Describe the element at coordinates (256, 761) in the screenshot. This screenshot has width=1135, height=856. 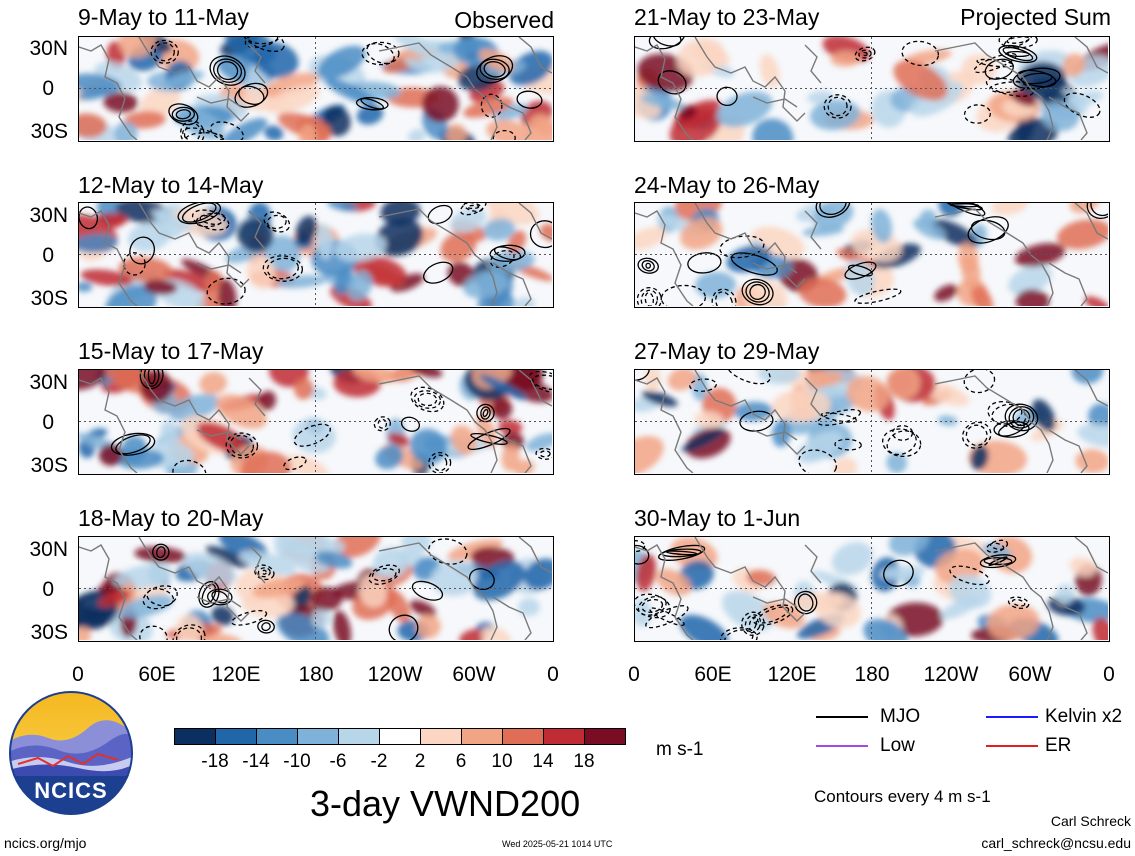
I see `colorbar-tick-label: -14` at that location.